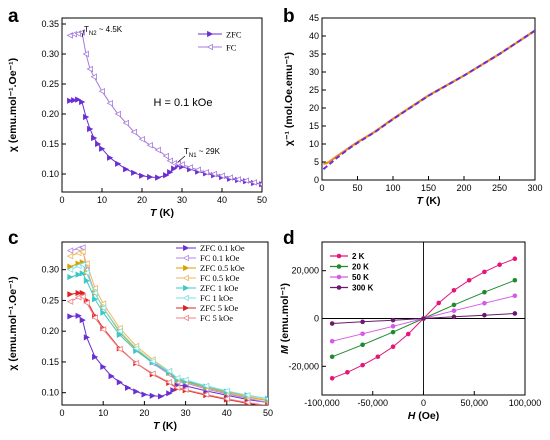  What do you see at coordinates (360, 277) in the screenshot?
I see `legend-entry-label: 50 K` at bounding box center [360, 277].